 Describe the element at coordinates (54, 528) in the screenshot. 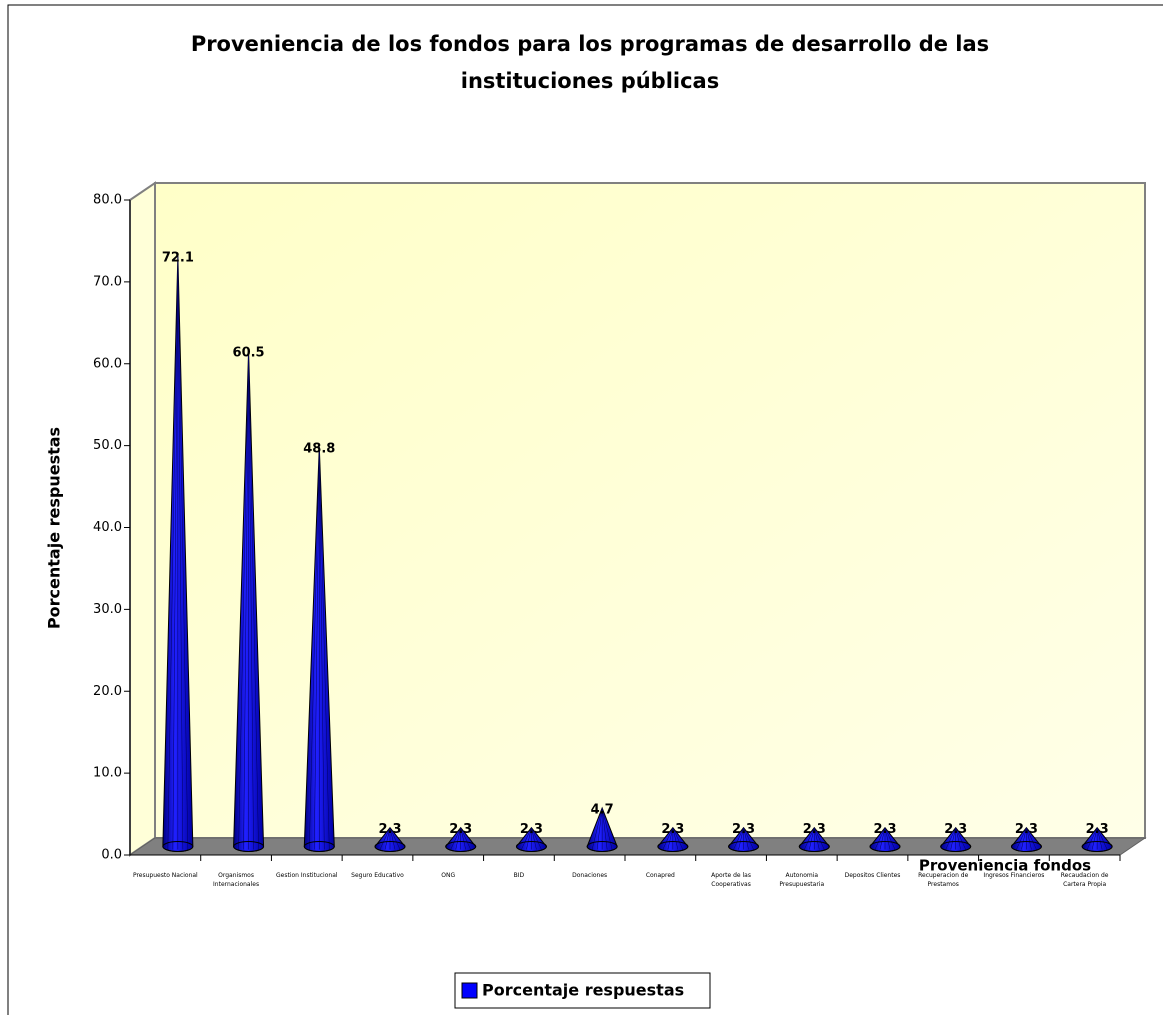

I see `y-axis-label: Porcentaje respuestas` at that location.